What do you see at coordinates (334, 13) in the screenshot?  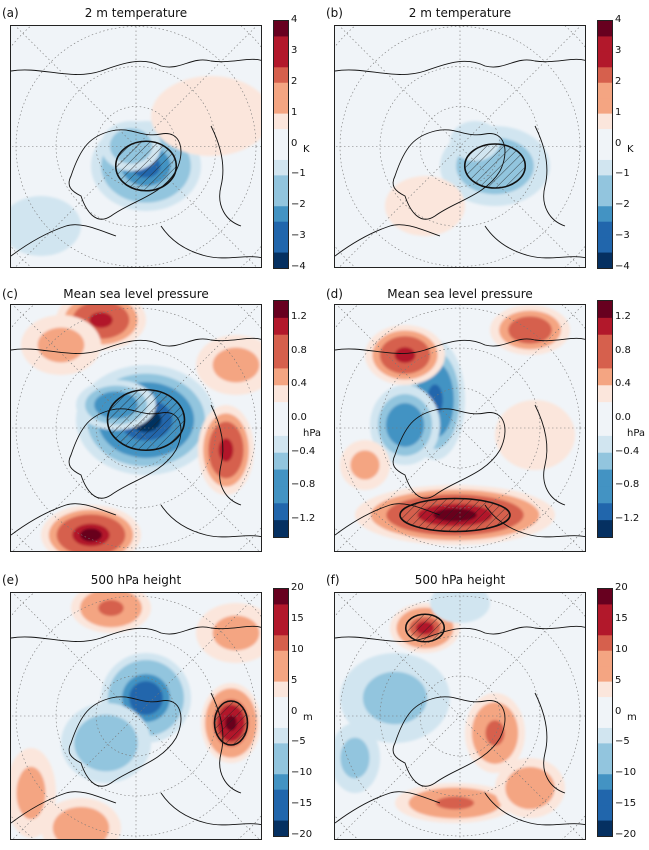 I see `panel-letter: (b)` at bounding box center [334, 13].